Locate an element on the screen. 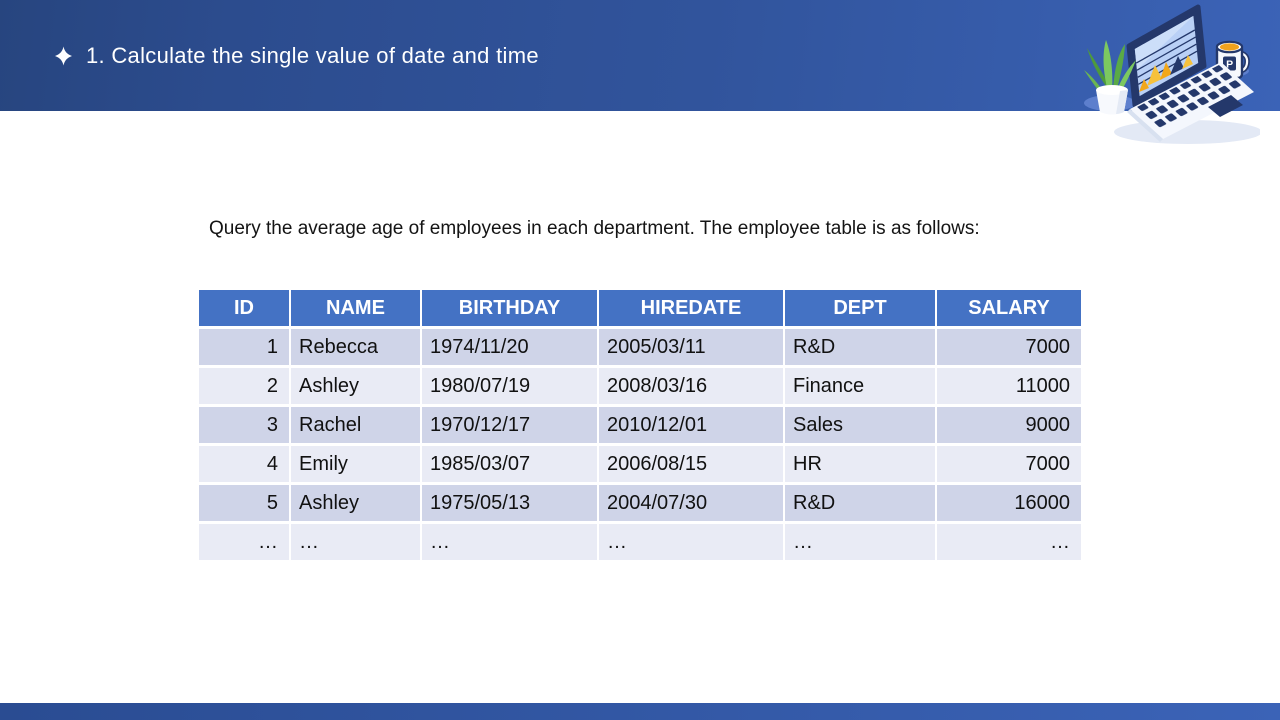 Image resolution: width=1280 pixels, height=720 pixels. table-cell: 2010/12/01 is located at coordinates (691, 425).